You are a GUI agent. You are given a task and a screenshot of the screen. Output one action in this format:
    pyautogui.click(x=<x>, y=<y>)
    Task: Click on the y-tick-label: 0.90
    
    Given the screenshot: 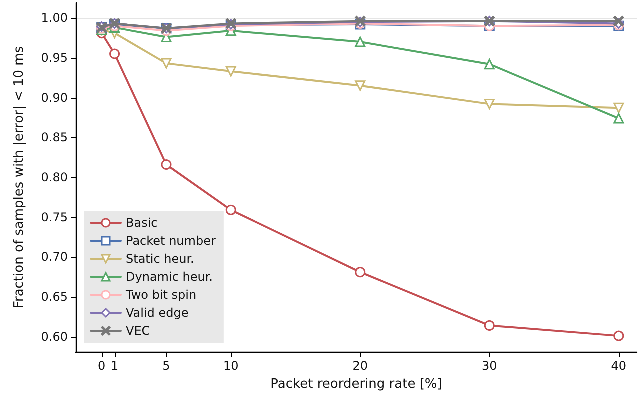 What is the action you would take?
    pyautogui.click(x=54, y=97)
    